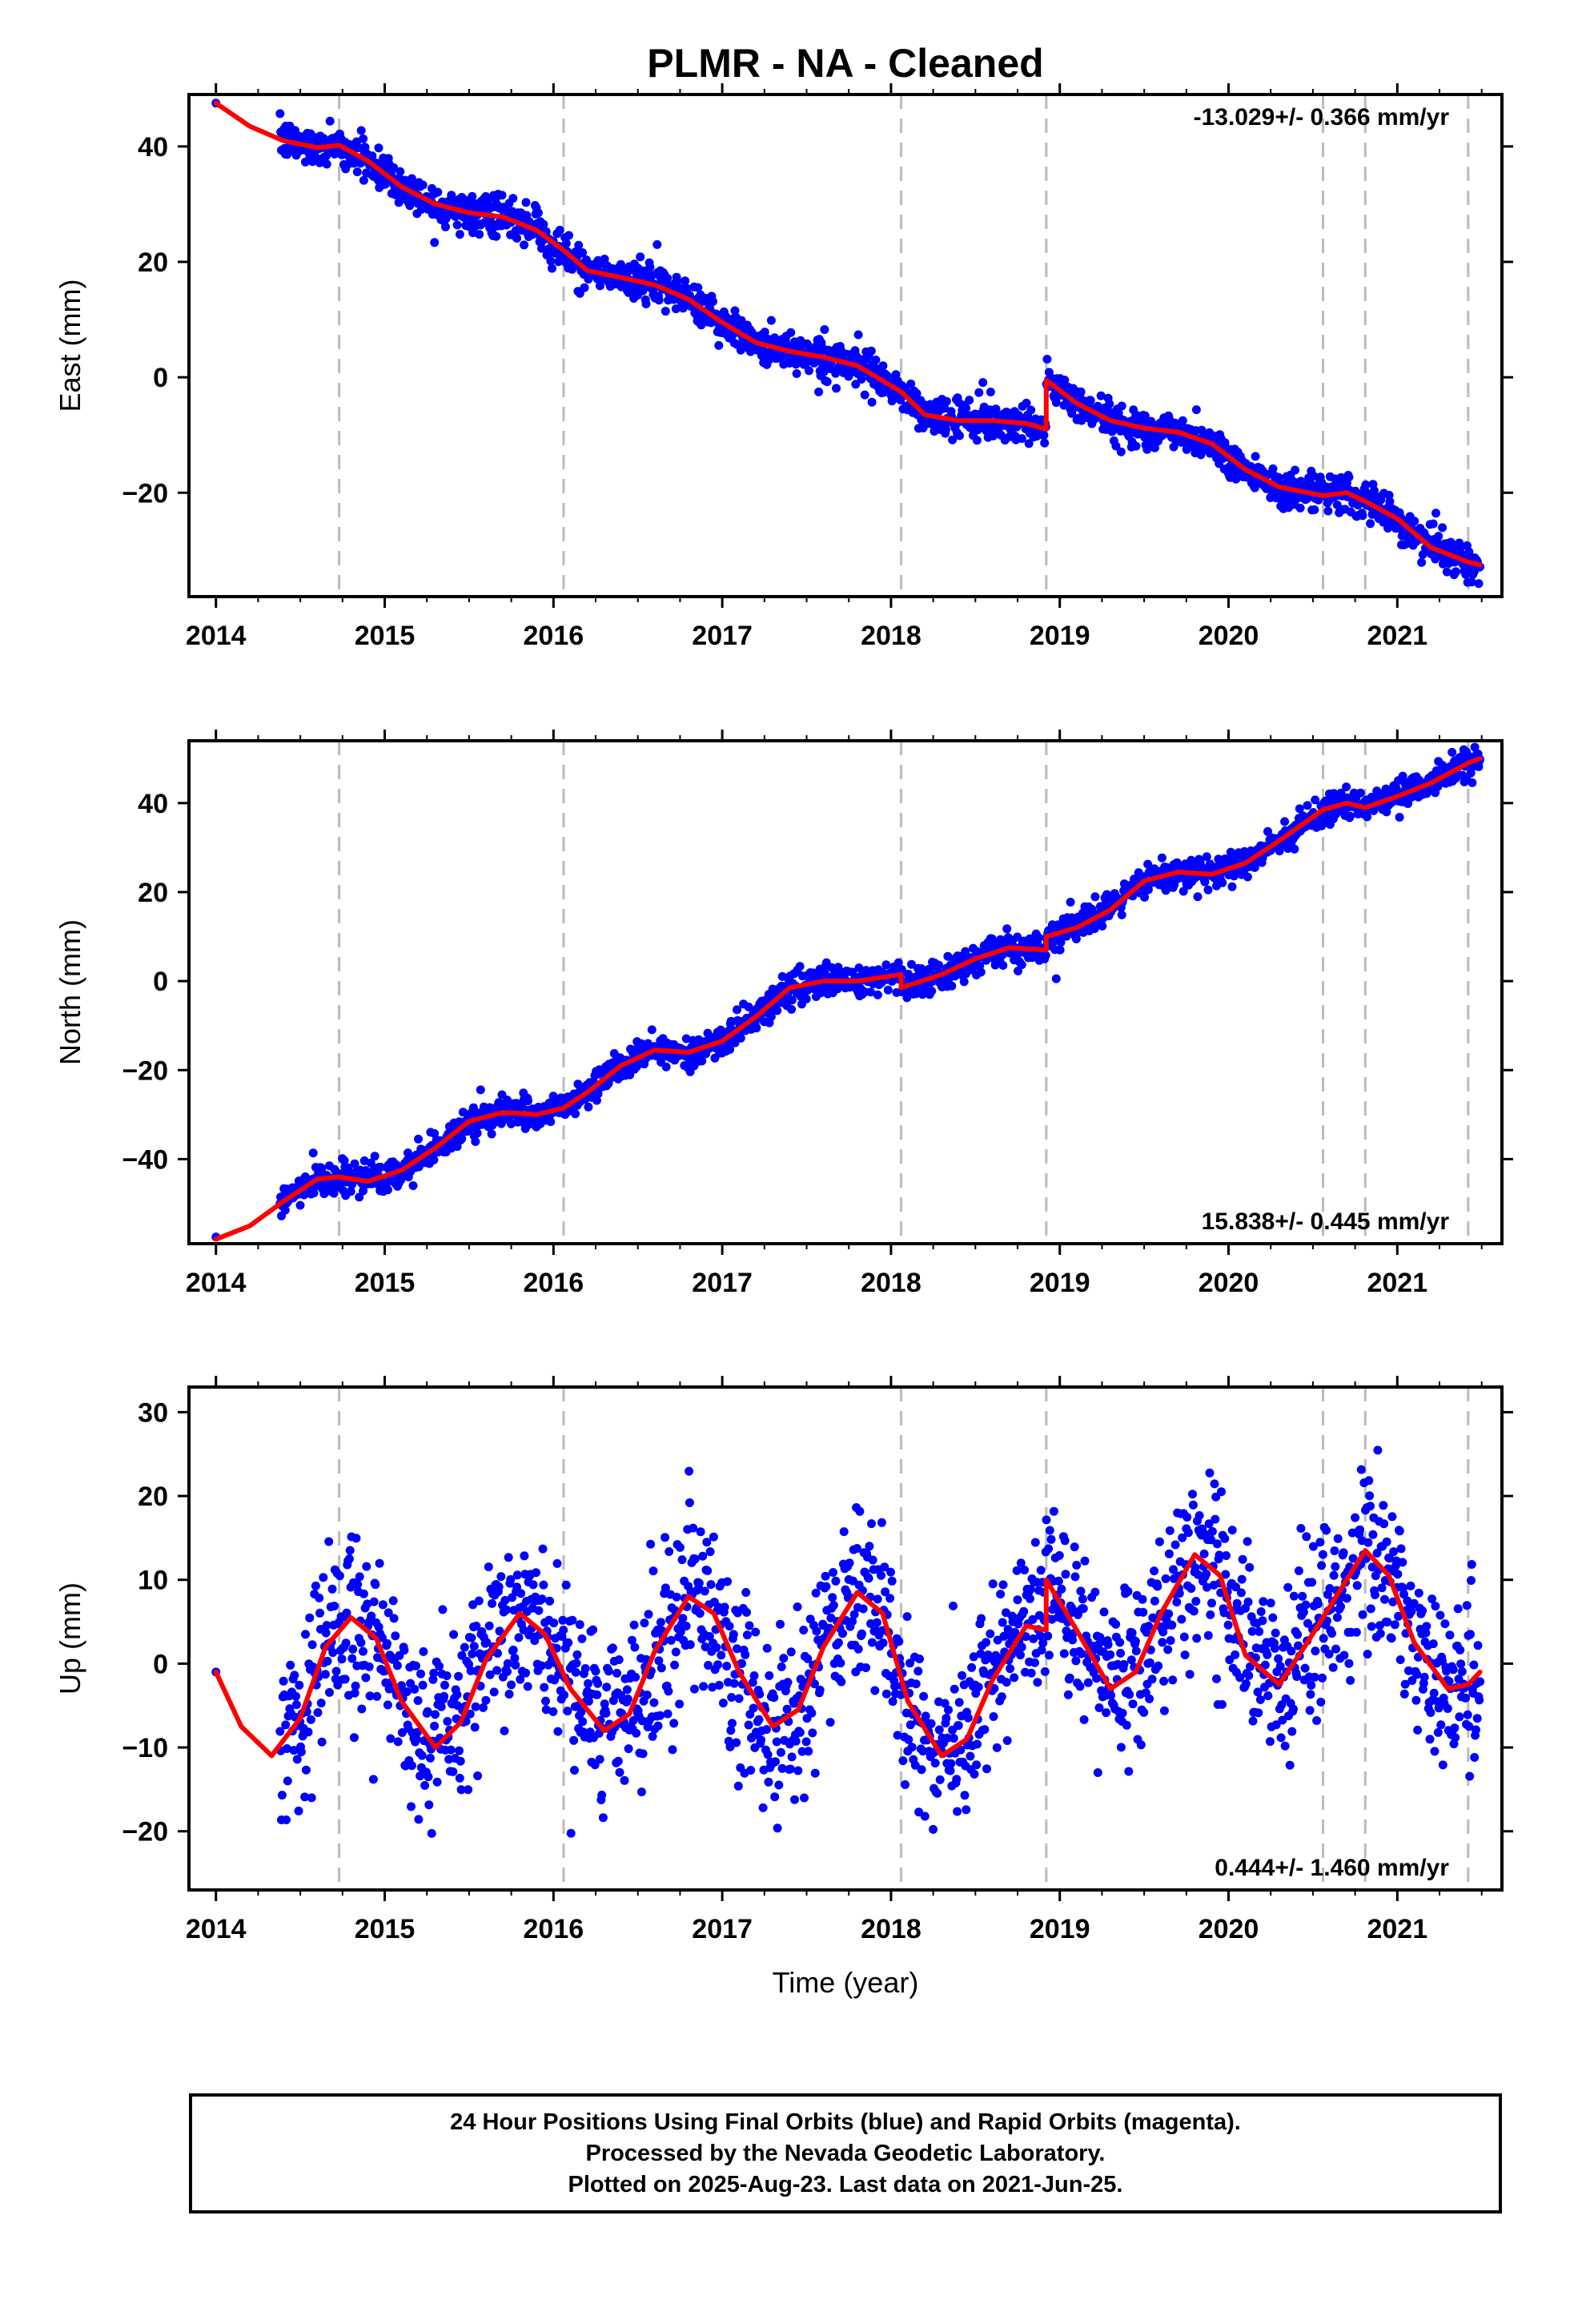 The image size is (1582, 2324). I want to click on x-tick-label: 2018, so click(891, 636).